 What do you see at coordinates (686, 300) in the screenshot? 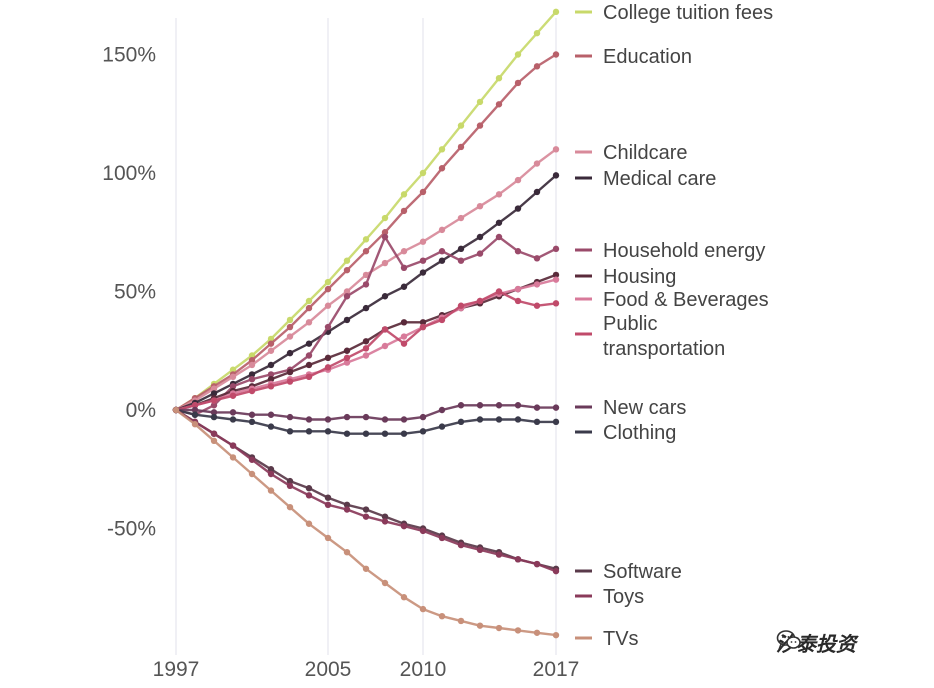
I see `legend-label: Food & Beverages` at bounding box center [686, 300].